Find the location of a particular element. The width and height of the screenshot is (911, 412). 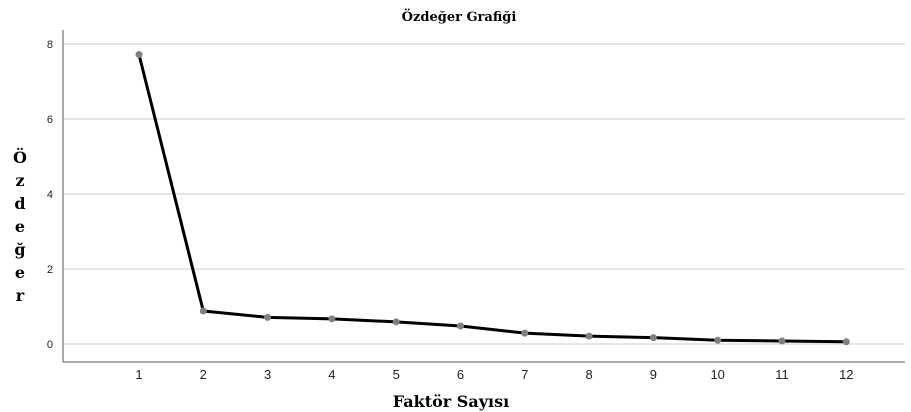

x-tick-label: 2 is located at coordinates (203, 374).